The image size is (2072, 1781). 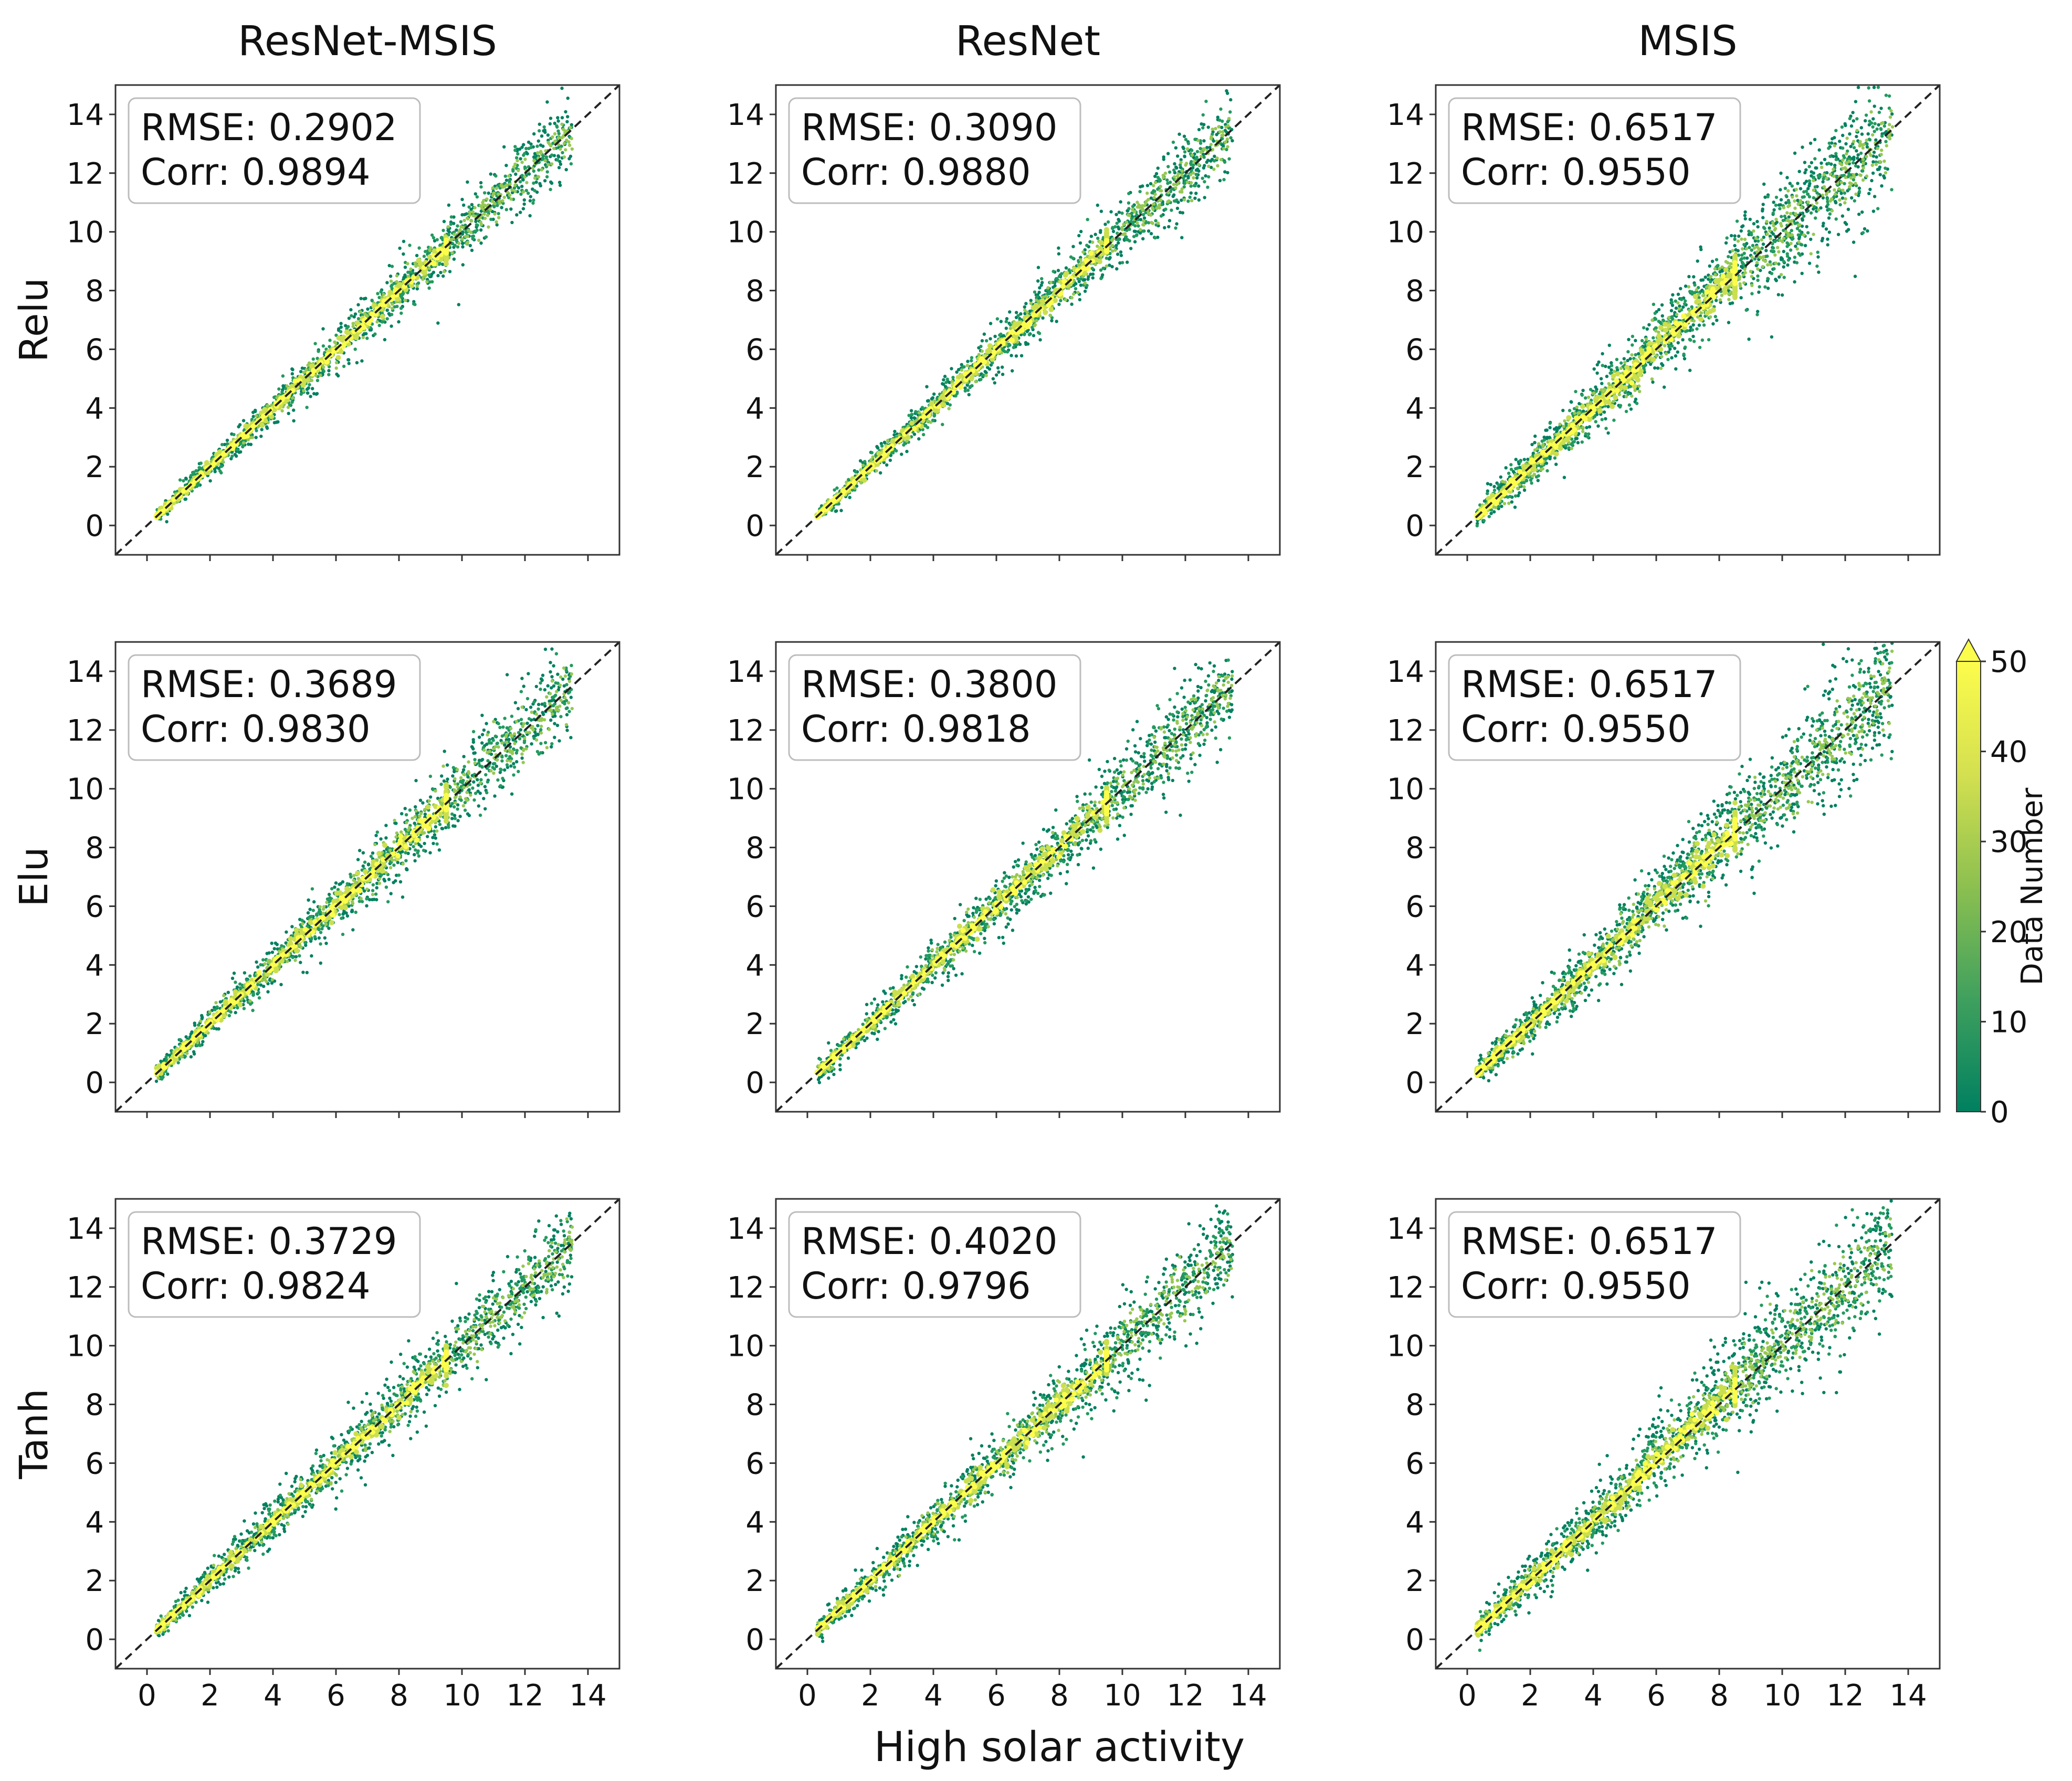 I want to click on colorbar-tick-label: 50, so click(x=2008, y=662).